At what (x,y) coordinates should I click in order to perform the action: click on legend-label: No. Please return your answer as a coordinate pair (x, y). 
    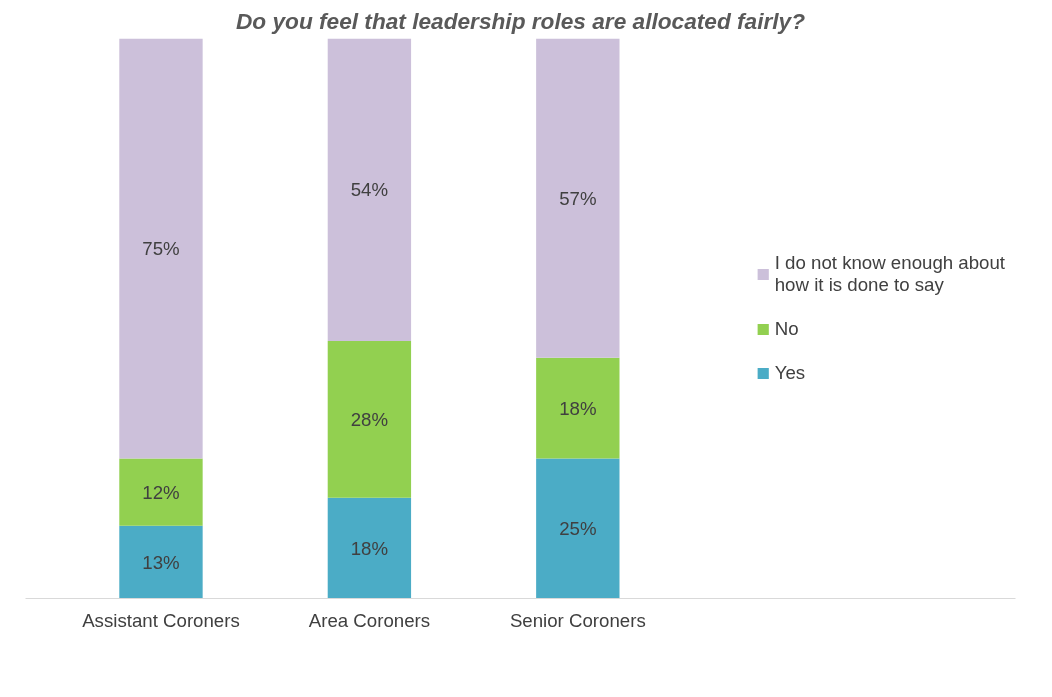
    Looking at the image, I should click on (786, 329).